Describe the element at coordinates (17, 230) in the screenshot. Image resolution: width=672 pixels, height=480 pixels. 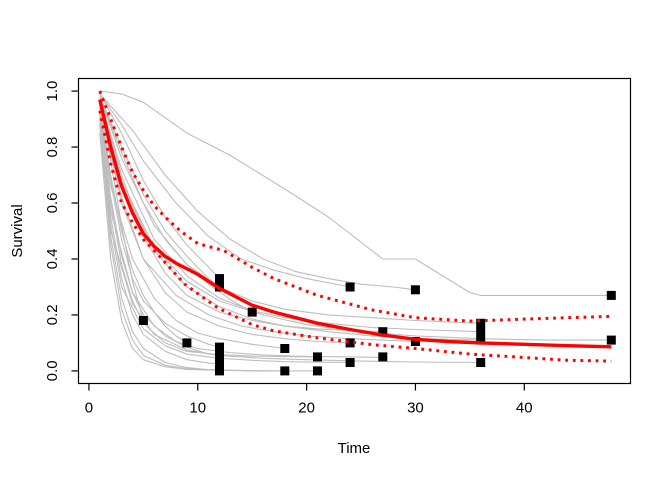
I see `y-axis-title: Survival` at that location.